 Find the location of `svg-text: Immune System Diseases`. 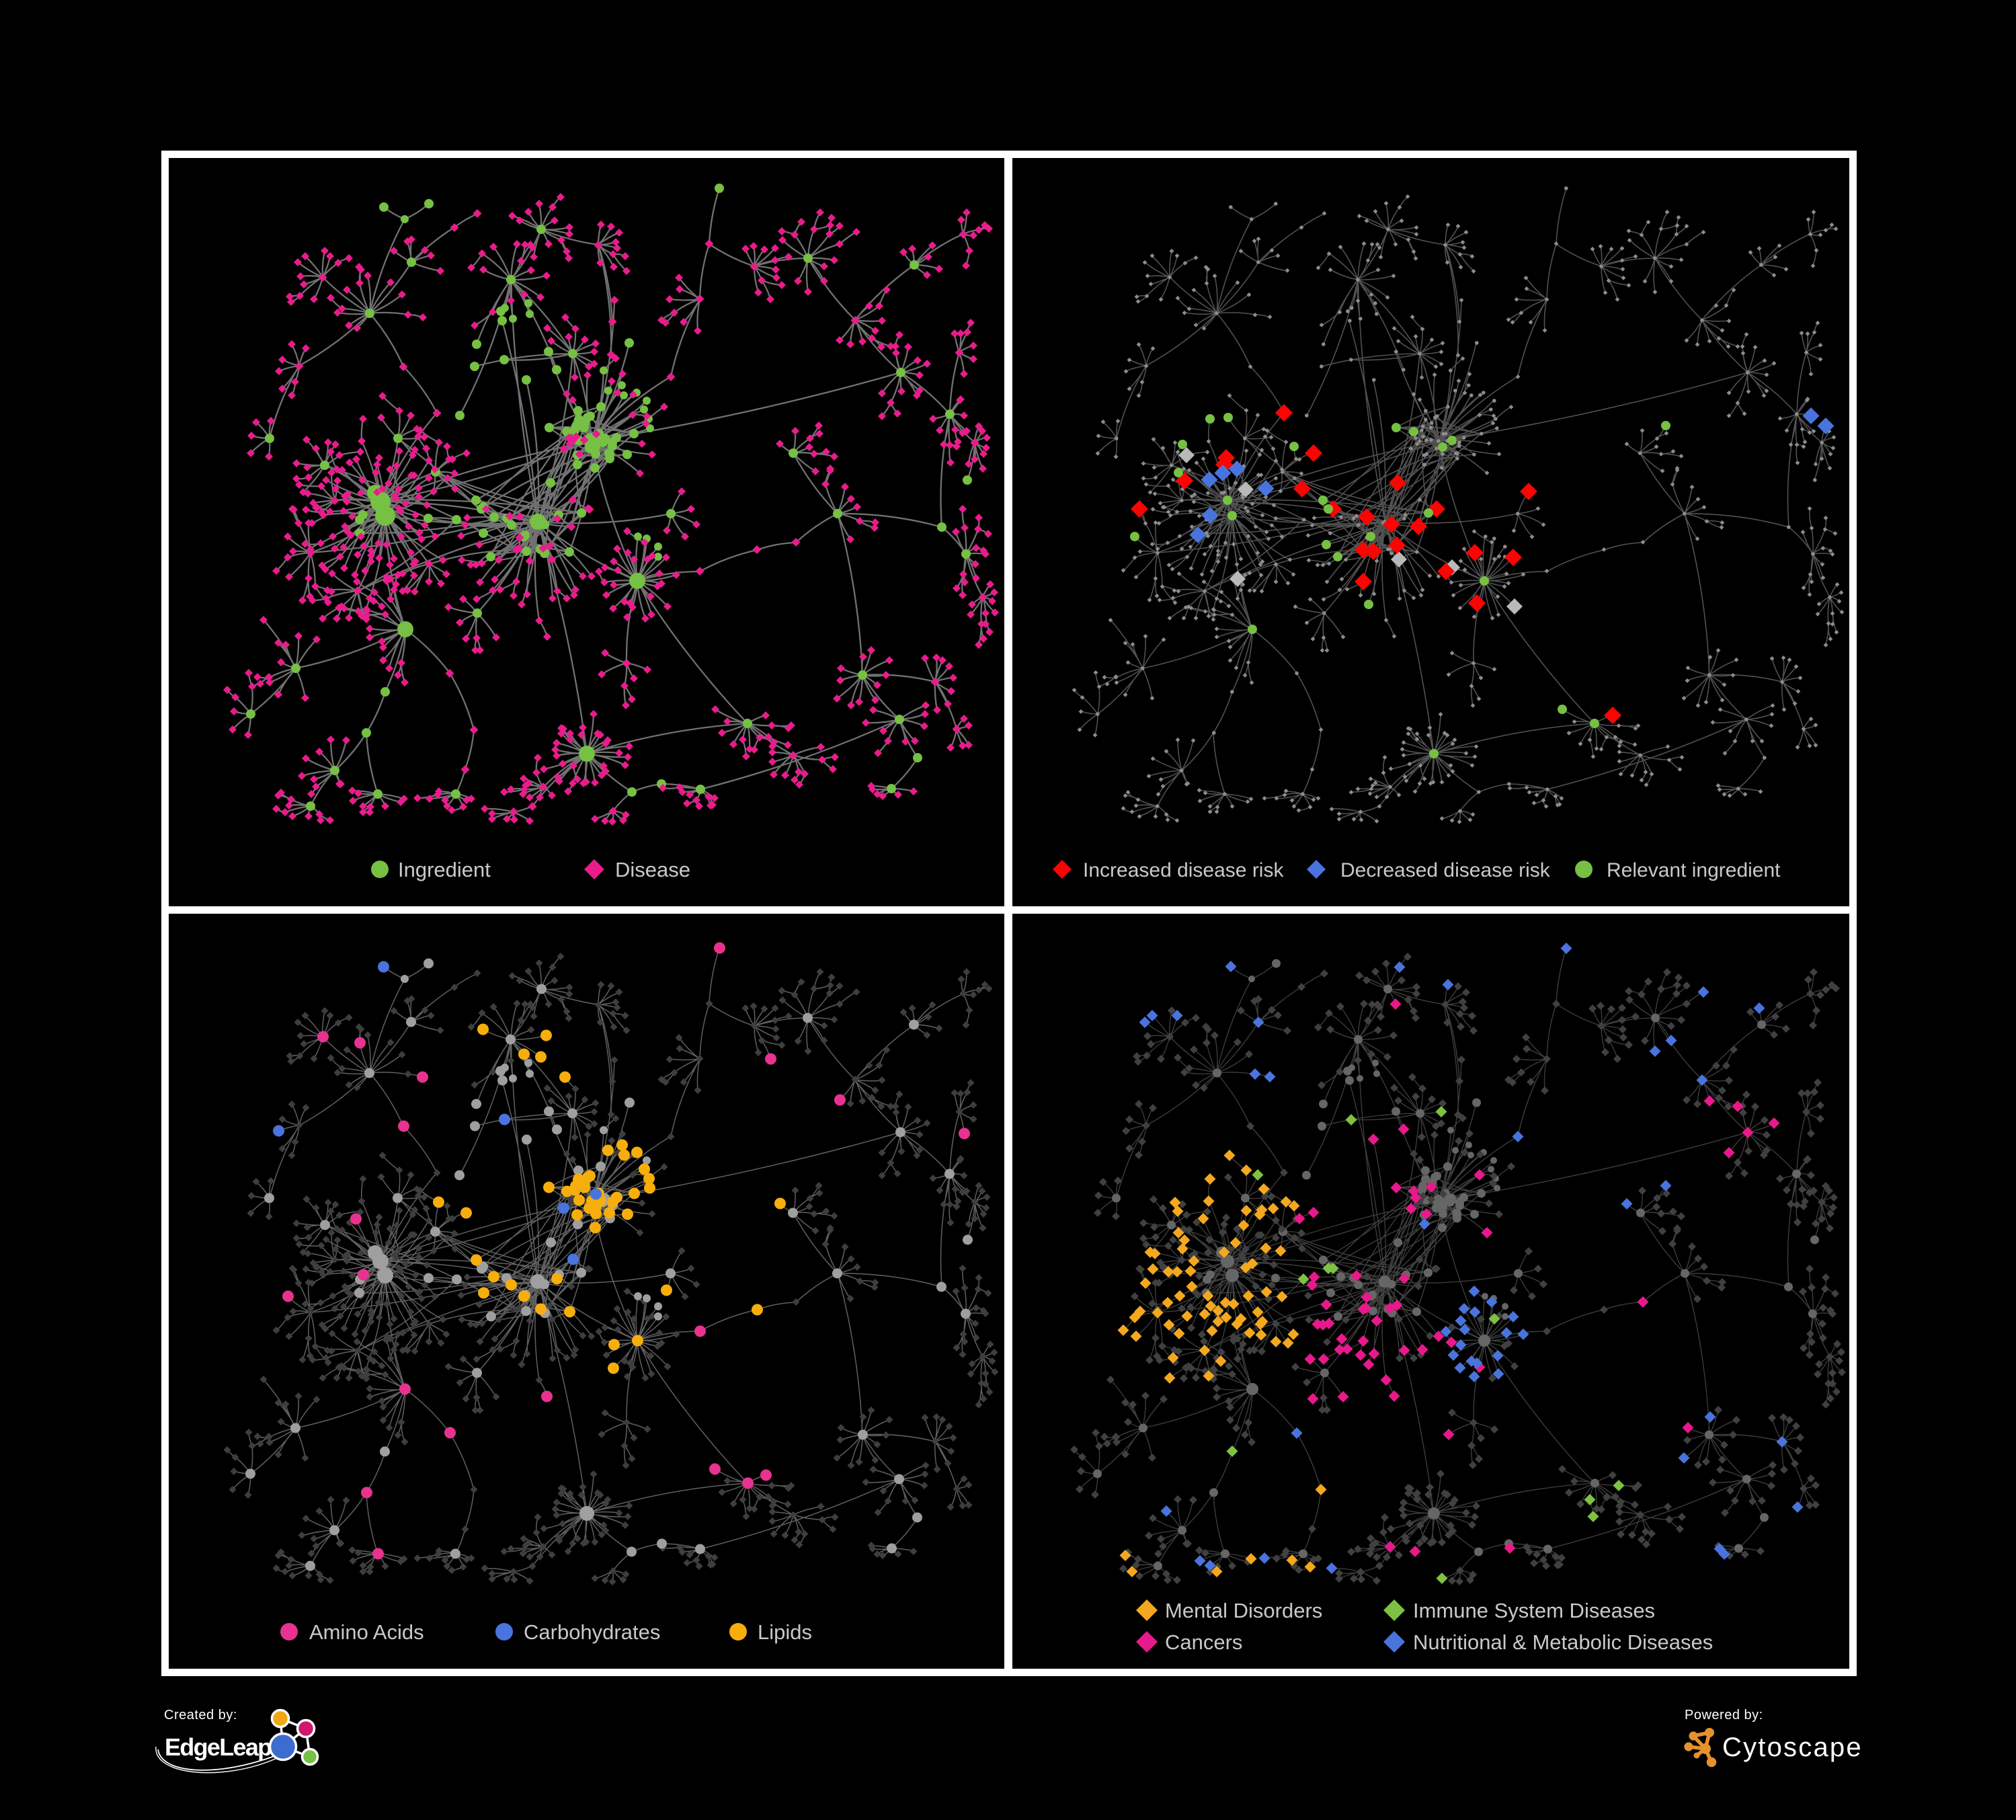

svg-text: Immune System Diseases is located at coordinates (1534, 1610).